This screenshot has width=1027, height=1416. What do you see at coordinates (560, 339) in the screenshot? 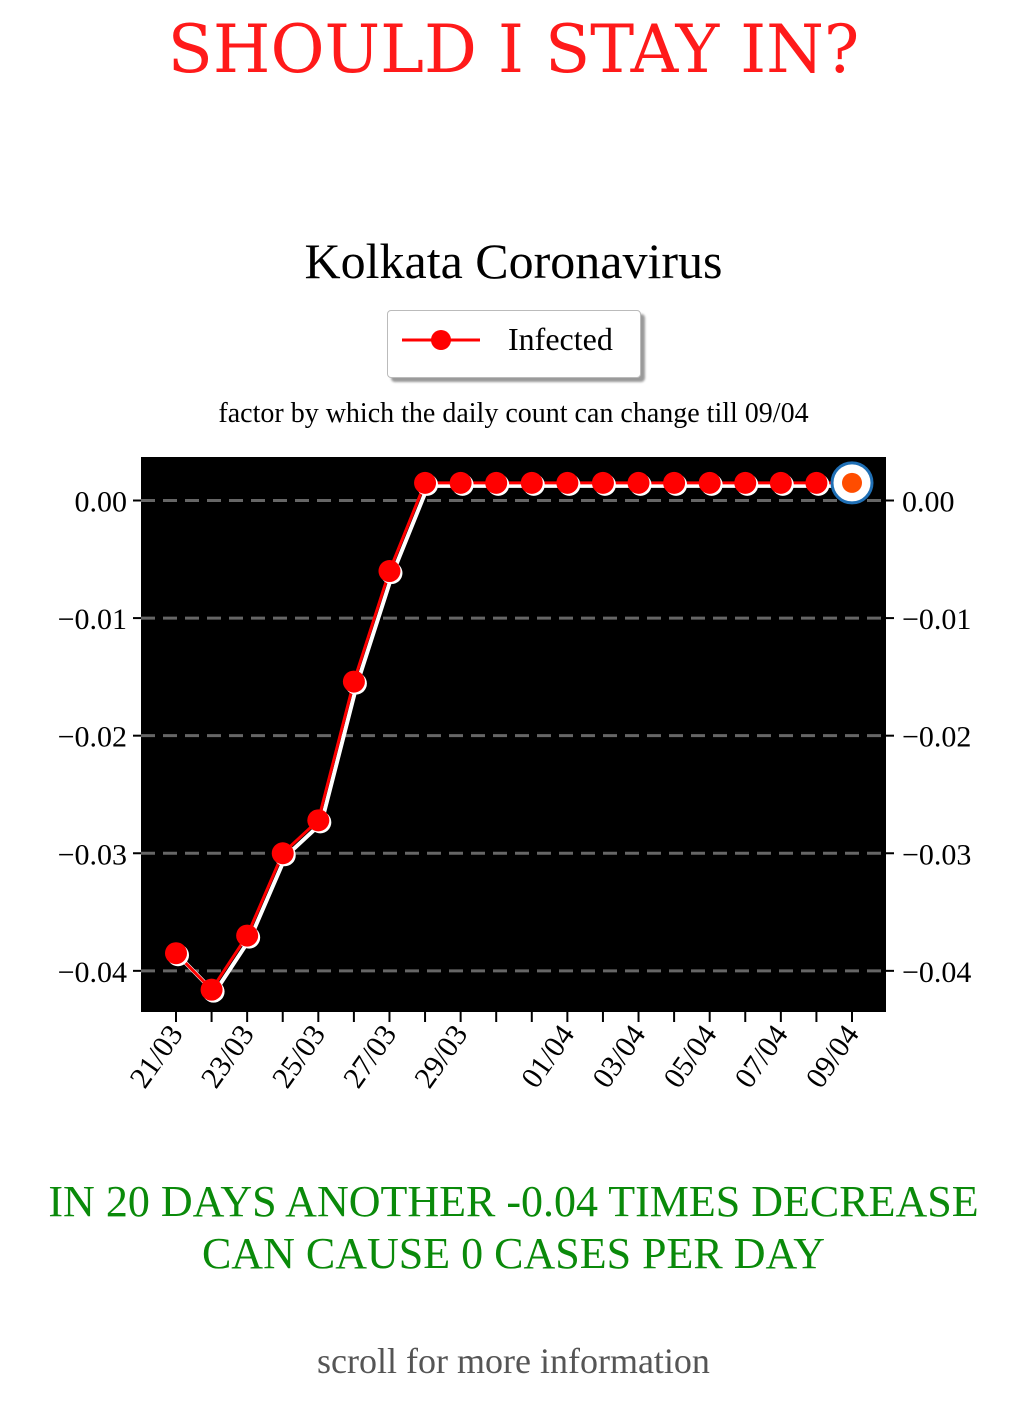
I see `legend-label: Infected` at bounding box center [560, 339].